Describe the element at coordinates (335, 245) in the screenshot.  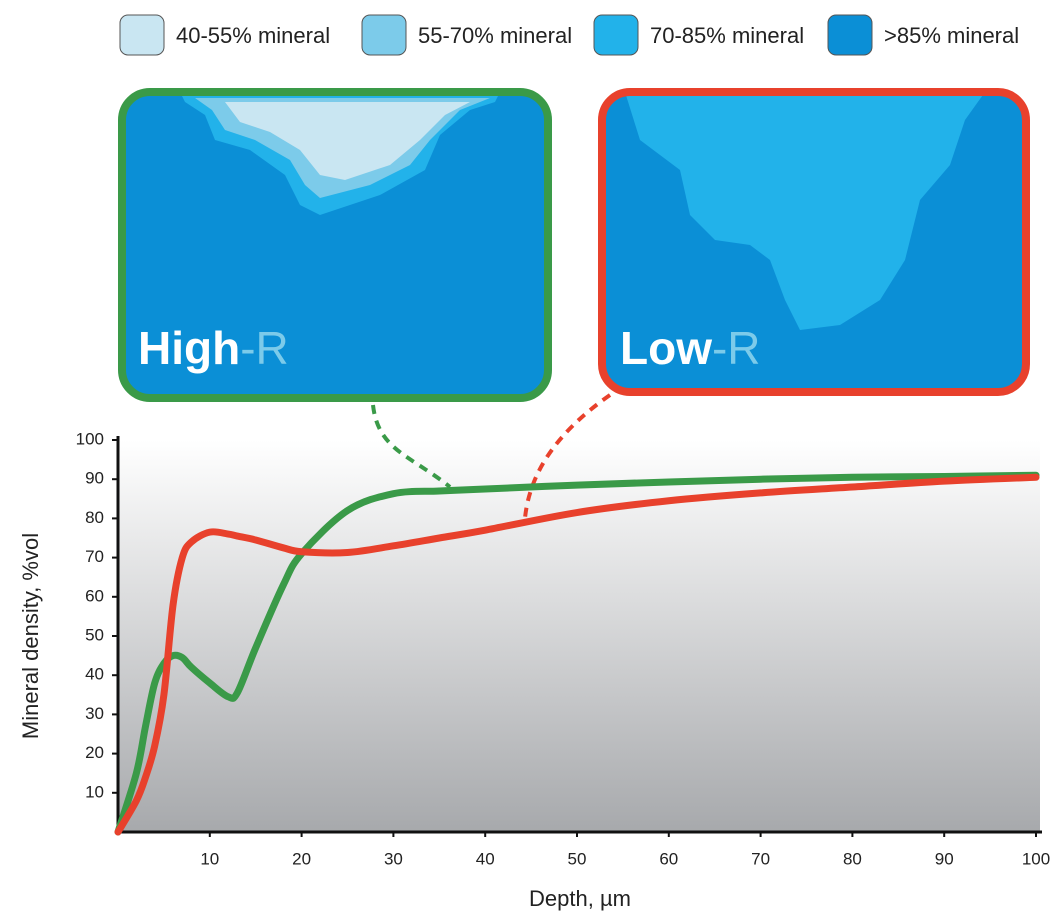
I see `high-r-panel` at that location.